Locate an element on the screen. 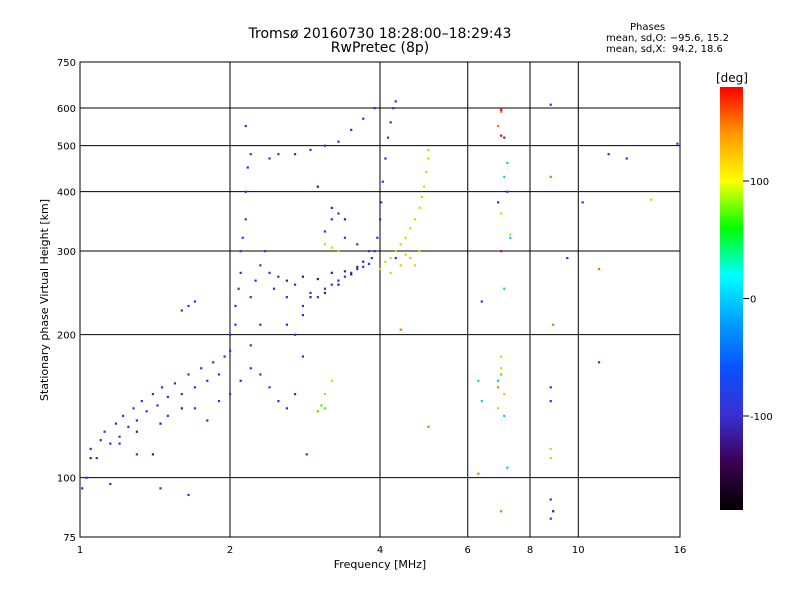 This screenshot has width=800, height=600. x-tick-label: 6 is located at coordinates (468, 550).